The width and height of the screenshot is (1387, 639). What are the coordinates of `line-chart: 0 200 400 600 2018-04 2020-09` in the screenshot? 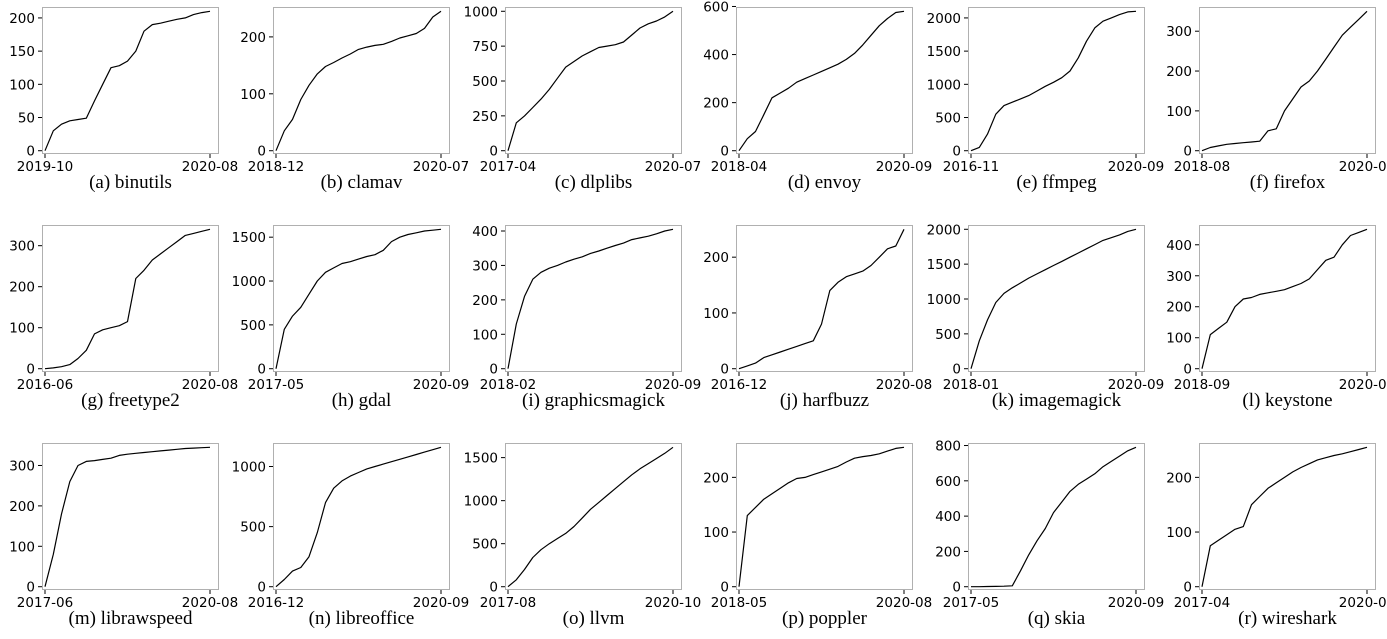 It's located at (817, 87).